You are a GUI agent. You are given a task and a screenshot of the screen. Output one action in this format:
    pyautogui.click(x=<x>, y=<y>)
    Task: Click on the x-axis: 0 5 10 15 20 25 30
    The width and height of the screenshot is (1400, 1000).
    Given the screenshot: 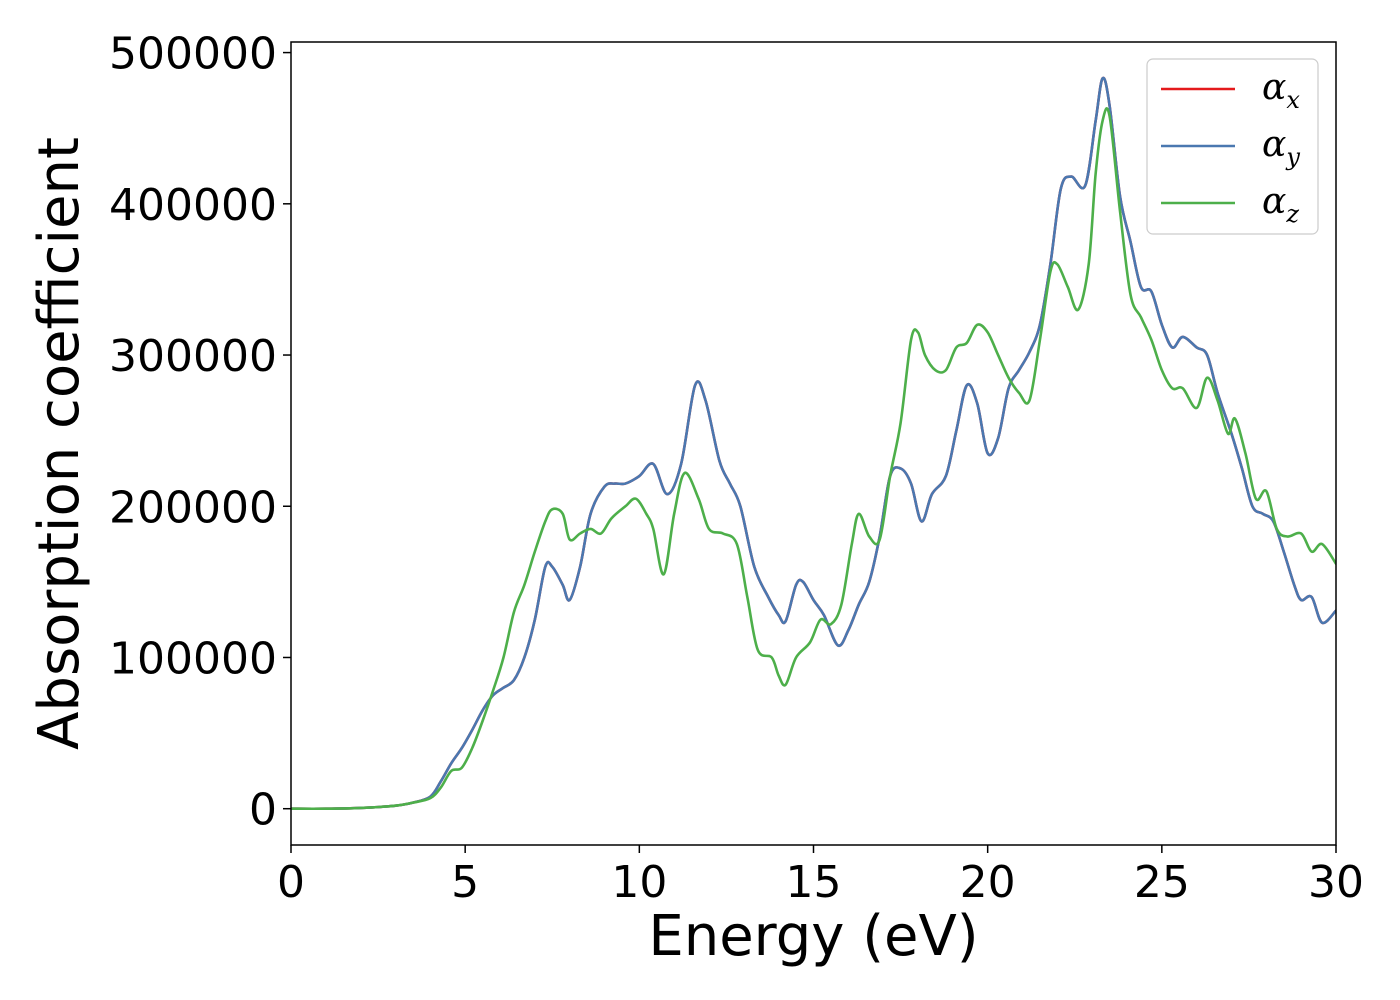 What is the action you would take?
    pyautogui.click(x=820, y=876)
    